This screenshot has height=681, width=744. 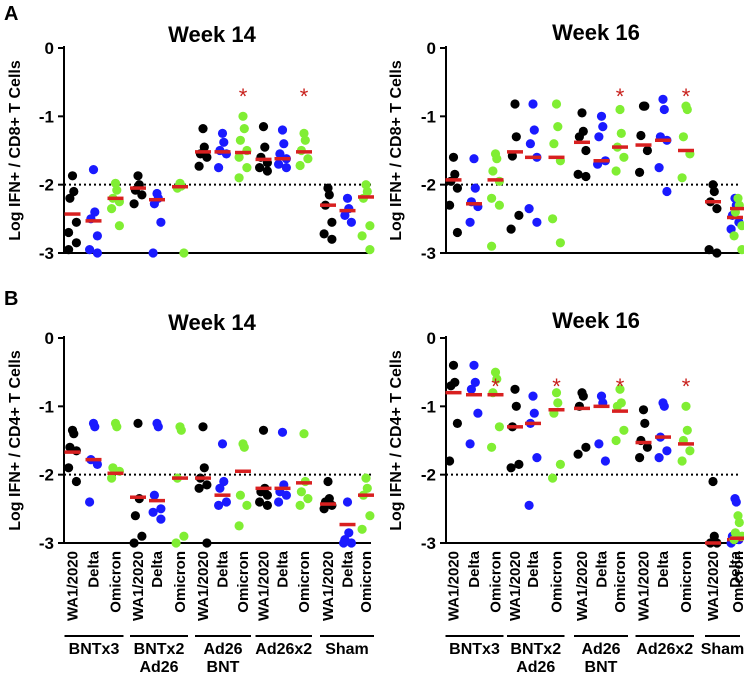 I want to click on group-label: Ad26, so click(x=158, y=667).